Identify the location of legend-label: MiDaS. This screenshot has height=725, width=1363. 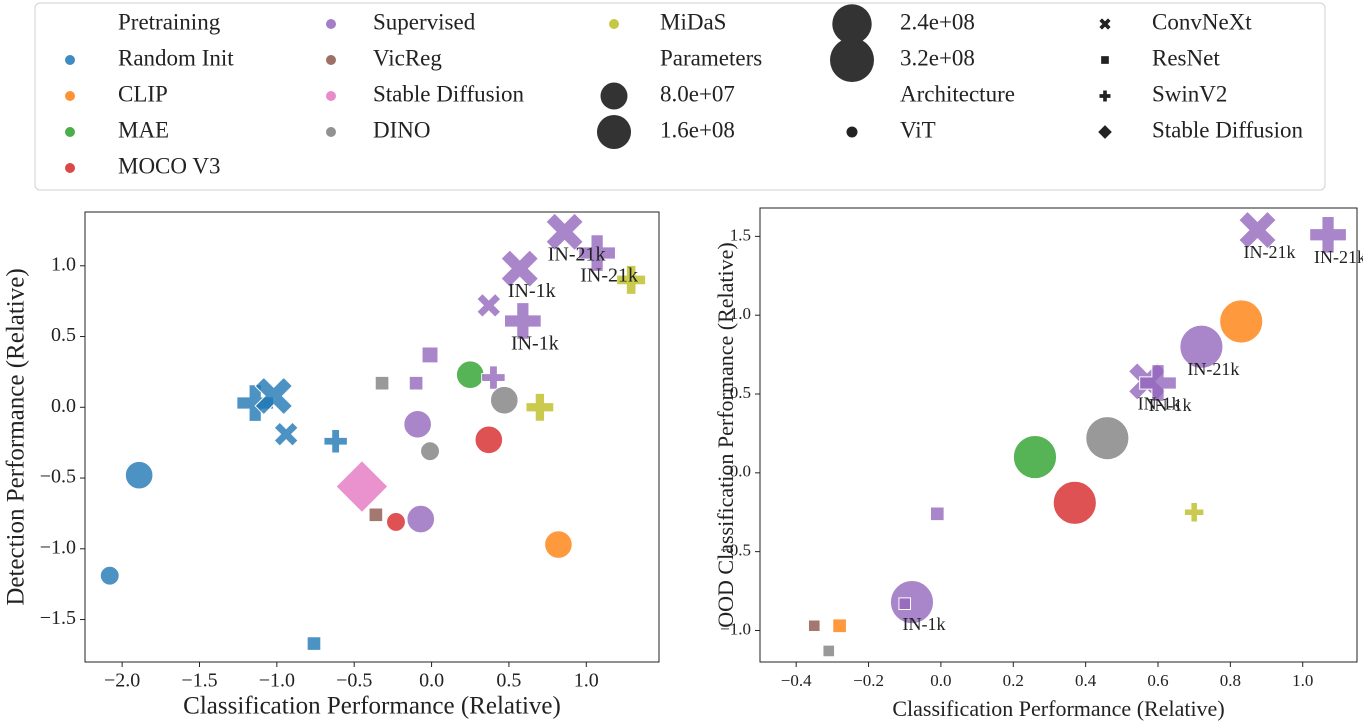
(693, 21).